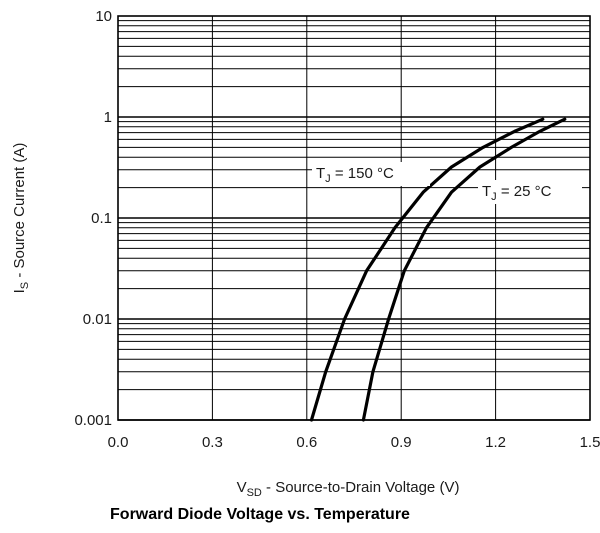  Describe the element at coordinates (590, 442) in the screenshot. I see `x-tick-label-5: 1.5` at that location.